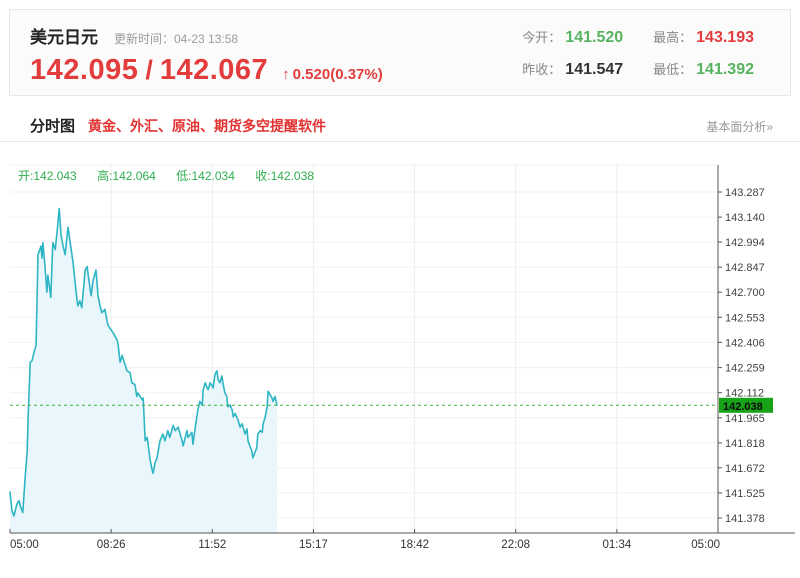 Image resolution: width=800 pixels, height=578 pixels. What do you see at coordinates (739, 127) in the screenshot?
I see `fundamental-analysis-link: 基本面分析»` at bounding box center [739, 127].